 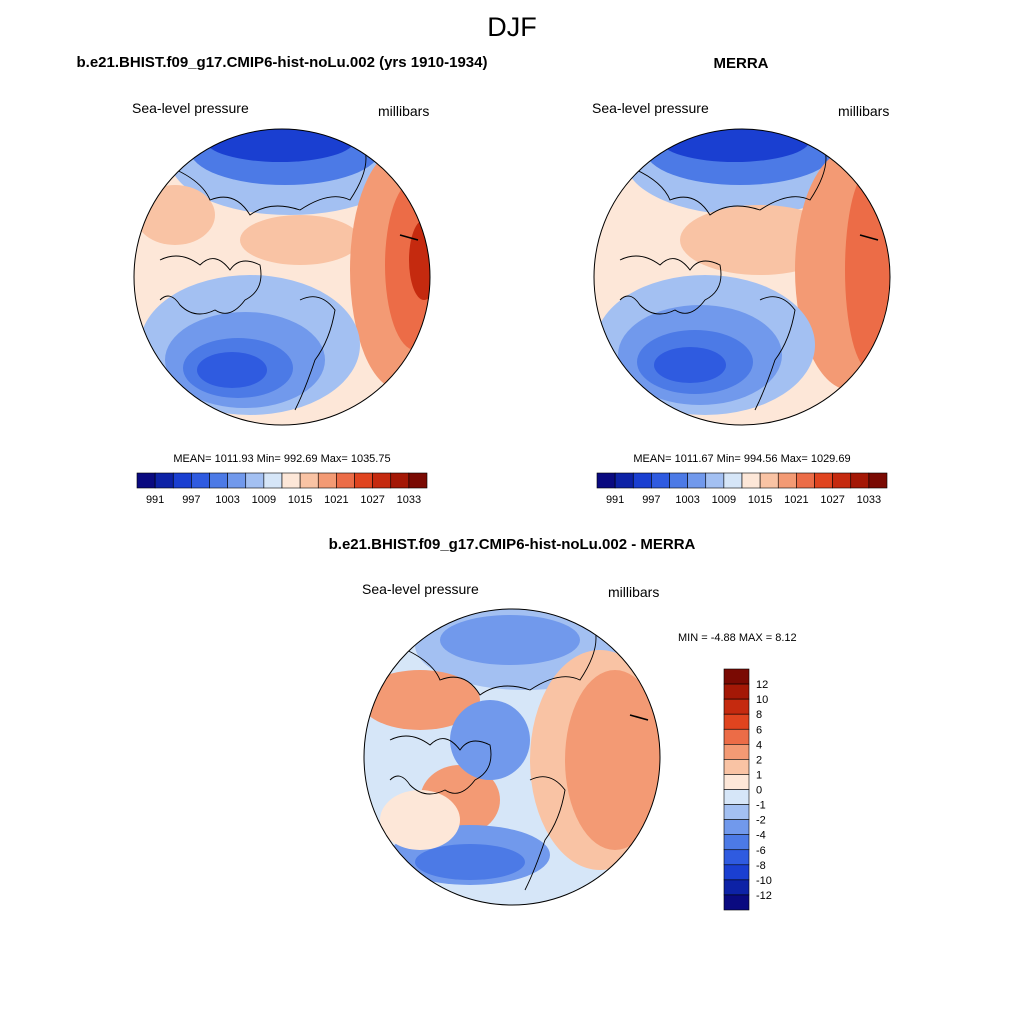 I want to click on panel3-colorbar-tick-label: 2, so click(x=759, y=760).